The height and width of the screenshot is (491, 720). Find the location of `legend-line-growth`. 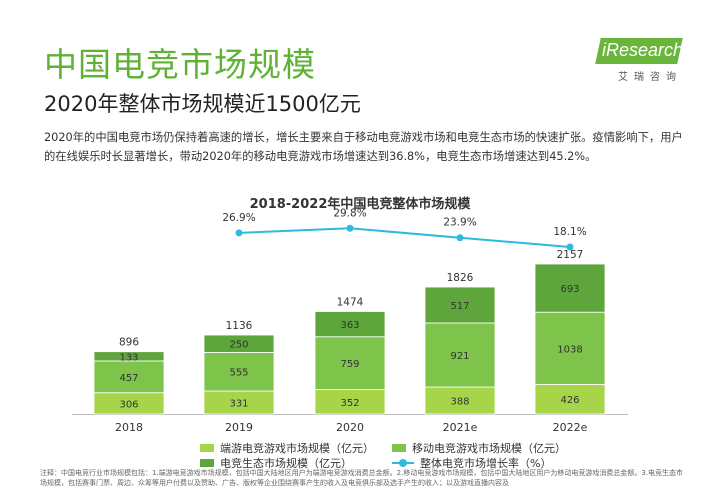

legend-line-growth is located at coordinates (403, 463).